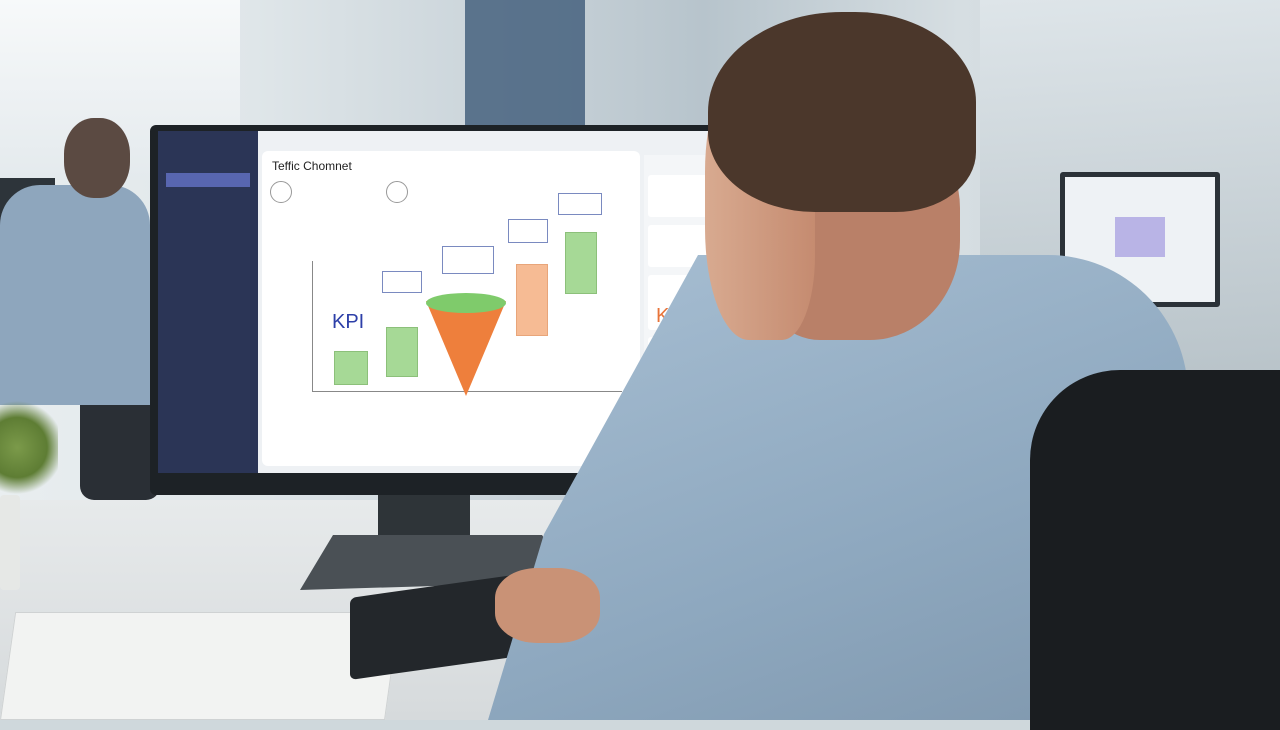 Image resolution: width=1280 pixels, height=730 pixels. I want to click on y-axis, so click(312, 326).